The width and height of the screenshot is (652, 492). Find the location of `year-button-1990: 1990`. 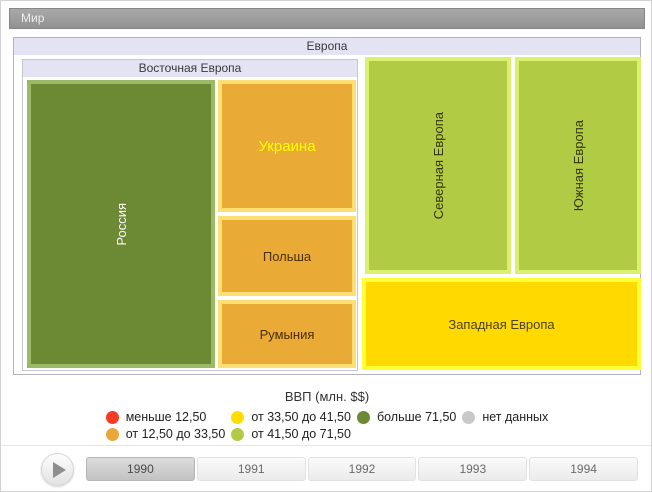

year-button-1990: 1990 is located at coordinates (140, 469).